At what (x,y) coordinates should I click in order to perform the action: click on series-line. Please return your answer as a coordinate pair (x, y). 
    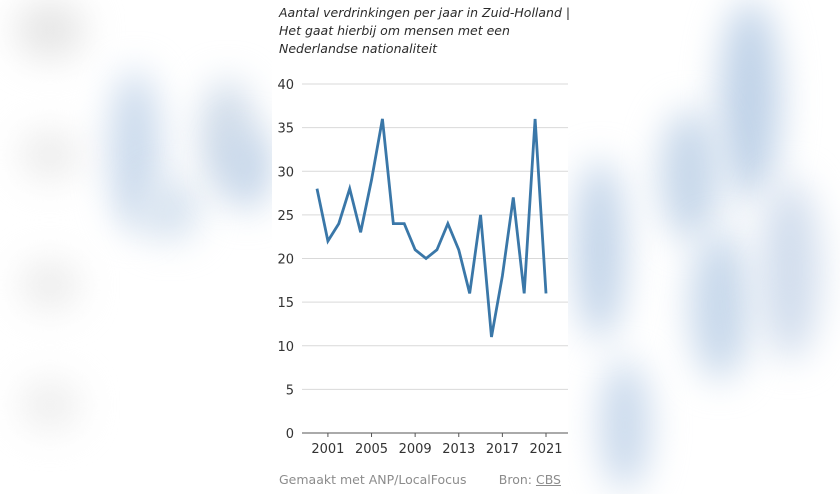
    Looking at the image, I should click on (431, 228).